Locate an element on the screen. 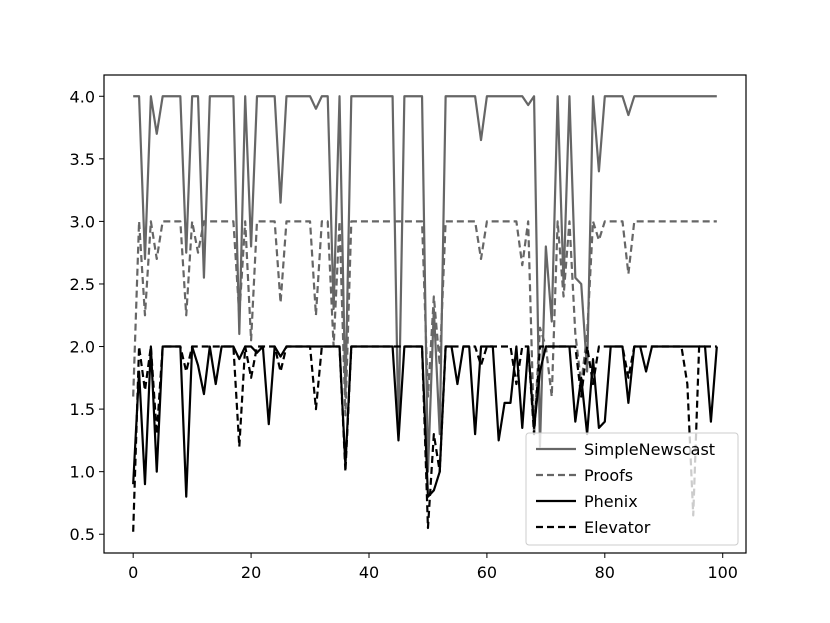 The width and height of the screenshot is (830, 623). y-axis: 0.5 1.0 1.5 2.0 2.5 3.0 3.5 4.0 is located at coordinates (87, 315).